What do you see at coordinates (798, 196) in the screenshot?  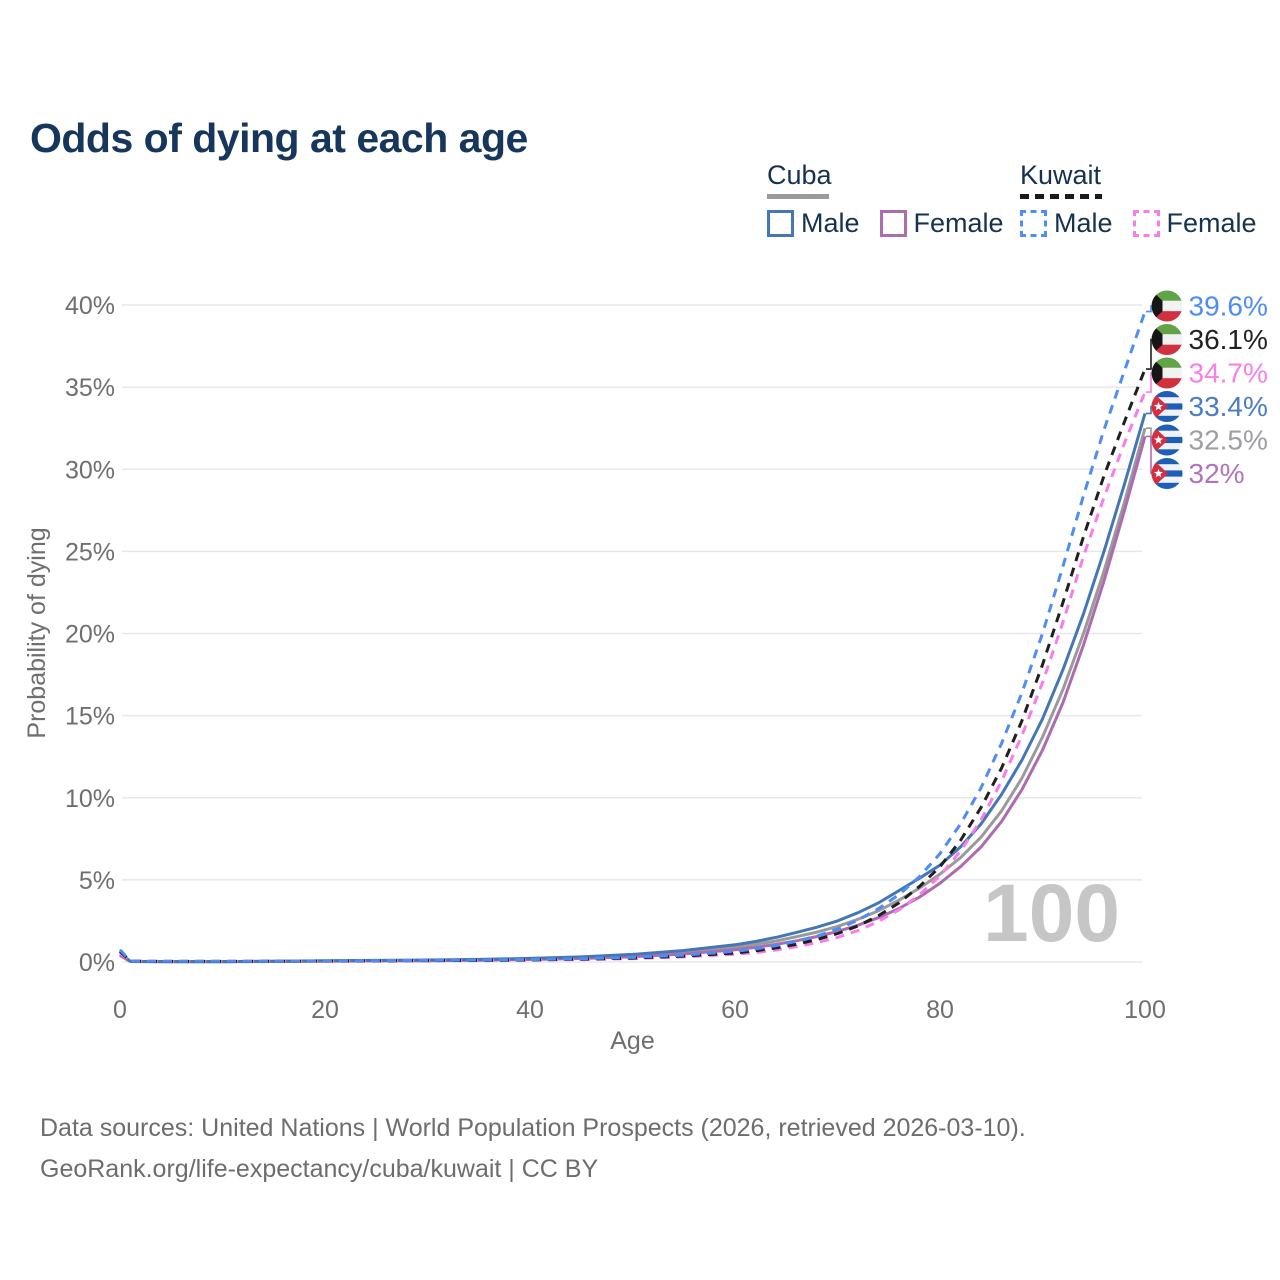 I see `legend-underline-cuba` at bounding box center [798, 196].